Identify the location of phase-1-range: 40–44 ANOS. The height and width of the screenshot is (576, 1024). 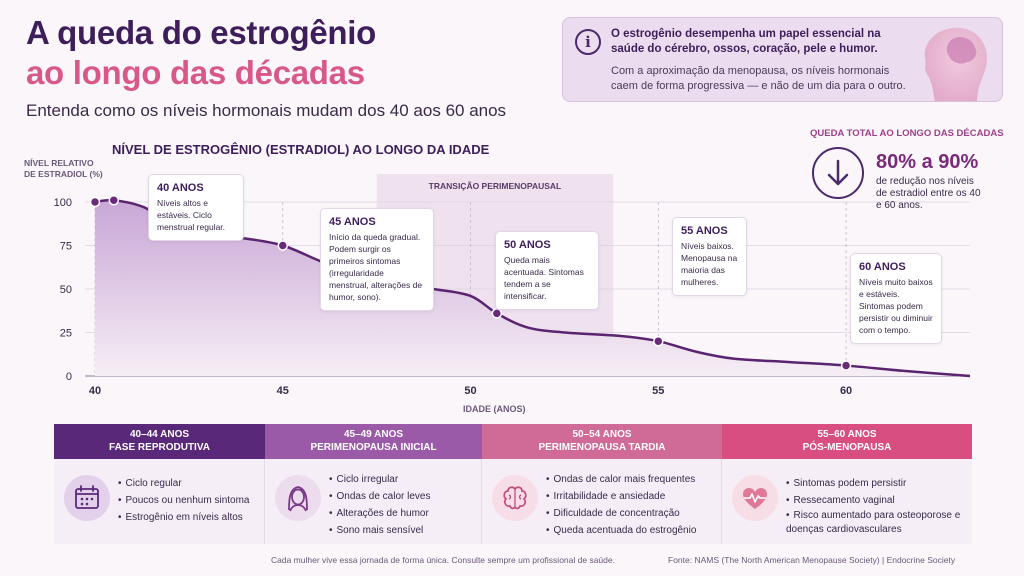
(159, 434).